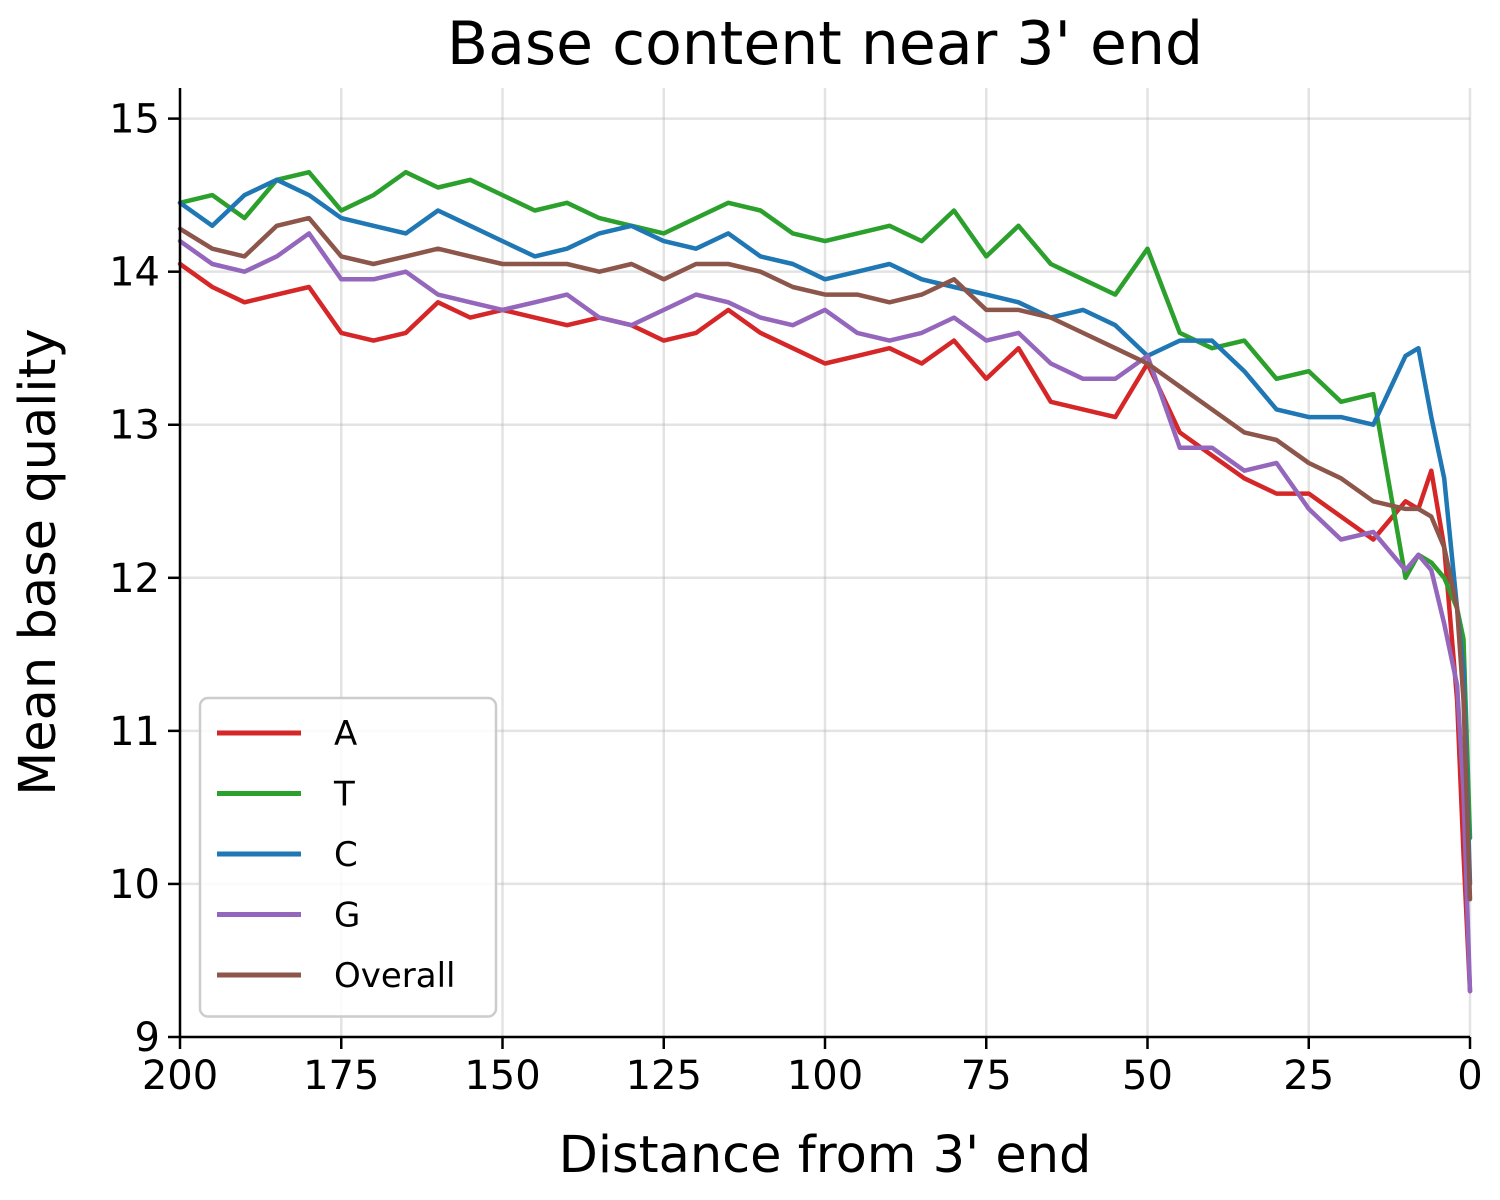 This screenshot has height=1200, width=1500. What do you see at coordinates (134, 273) in the screenshot?
I see `y-tick-label: 14` at bounding box center [134, 273].